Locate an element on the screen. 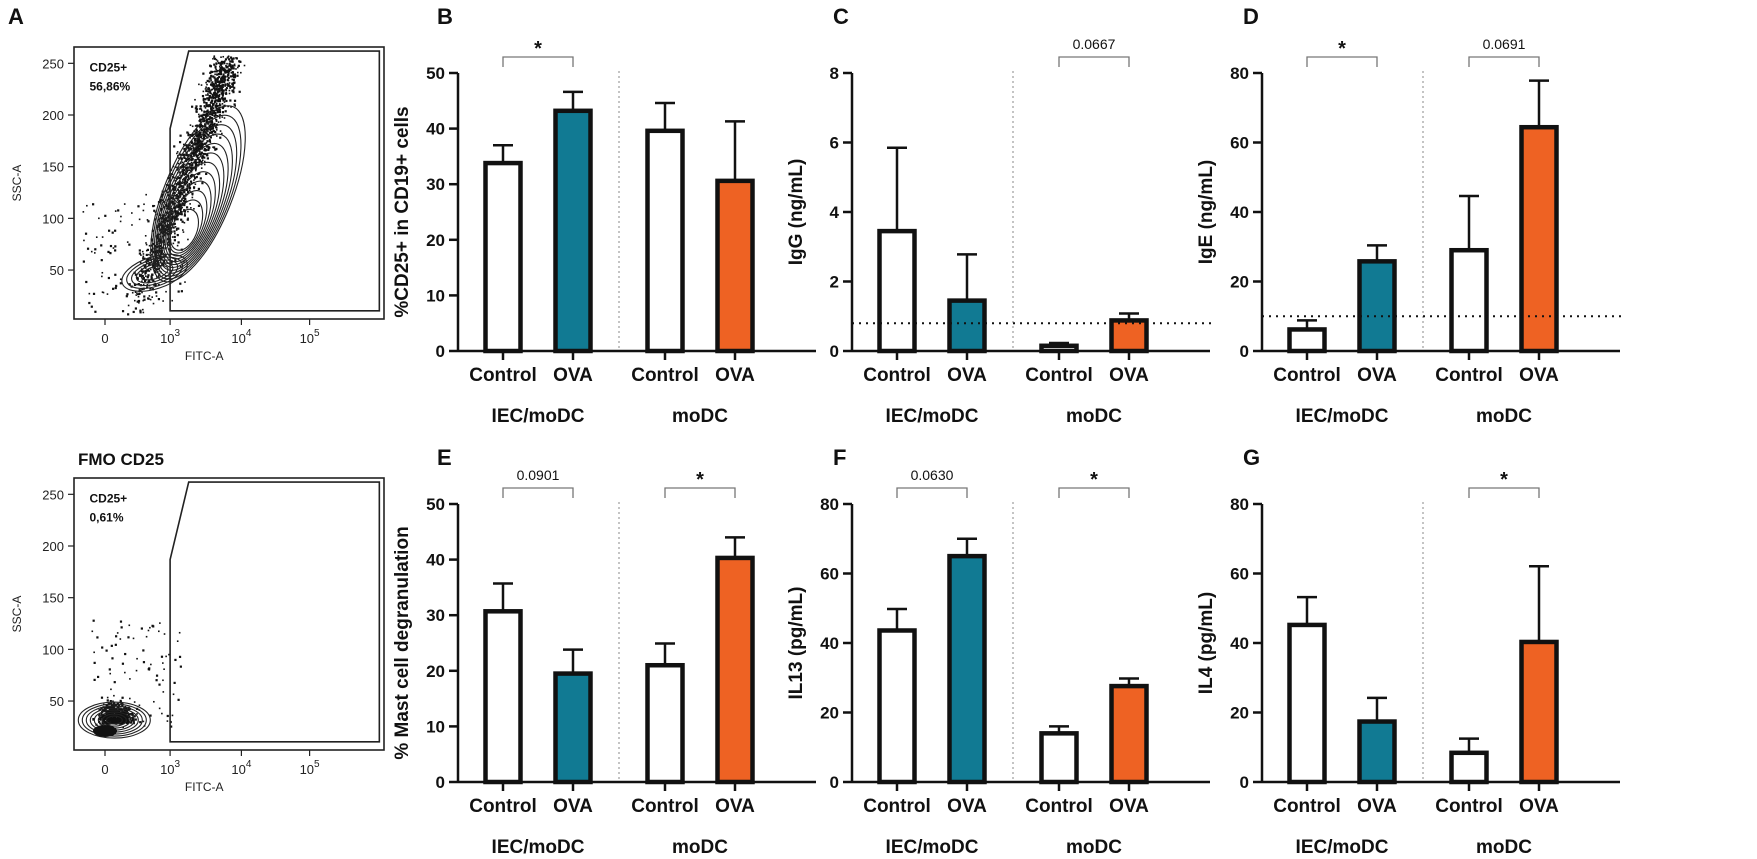  y-tick-label: 40 is located at coordinates (435, 560).